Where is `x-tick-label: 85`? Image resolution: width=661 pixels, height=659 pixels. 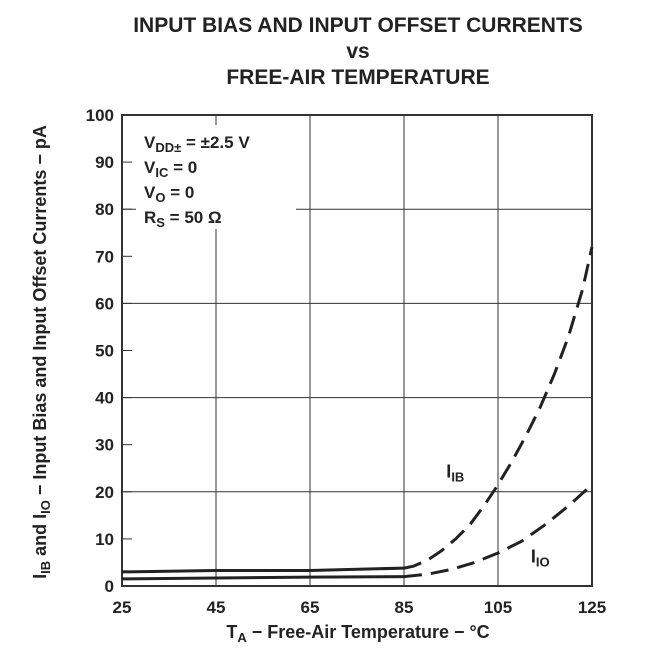 x-tick-label: 85 is located at coordinates (404, 607).